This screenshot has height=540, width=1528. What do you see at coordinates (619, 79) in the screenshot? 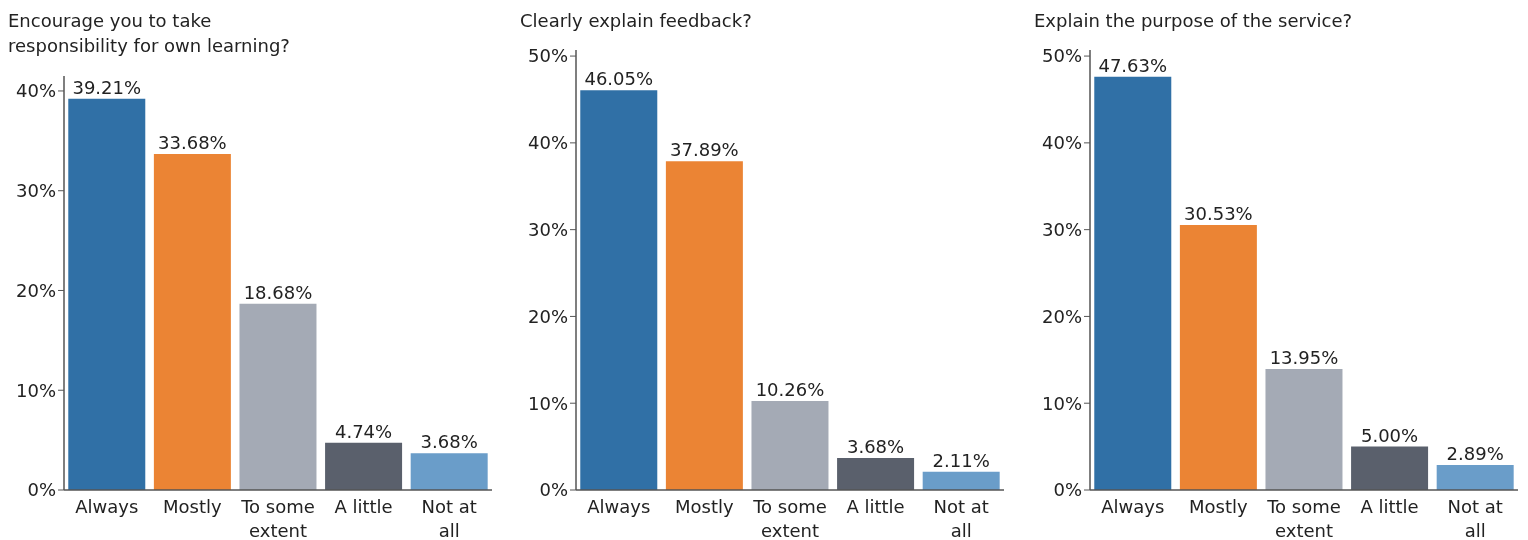
I see `data-label: 46.05%` at bounding box center [619, 79].